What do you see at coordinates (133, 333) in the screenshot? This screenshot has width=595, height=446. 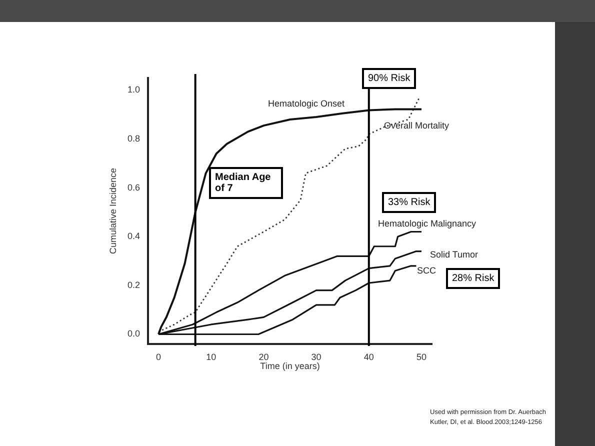 I see `y-tick-label: 0.0` at bounding box center [133, 333].